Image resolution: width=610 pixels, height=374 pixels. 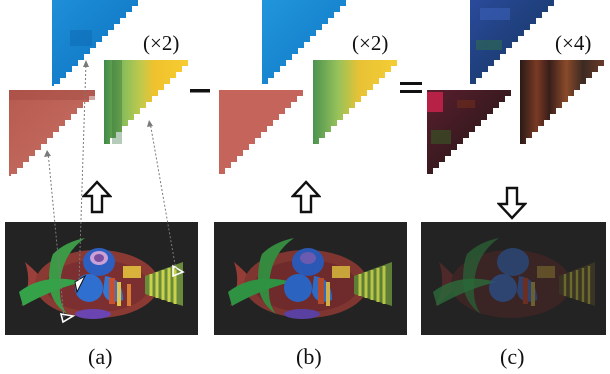 What do you see at coordinates (200, 91) in the screenshot?
I see `minus-operator` at bounding box center [200, 91].